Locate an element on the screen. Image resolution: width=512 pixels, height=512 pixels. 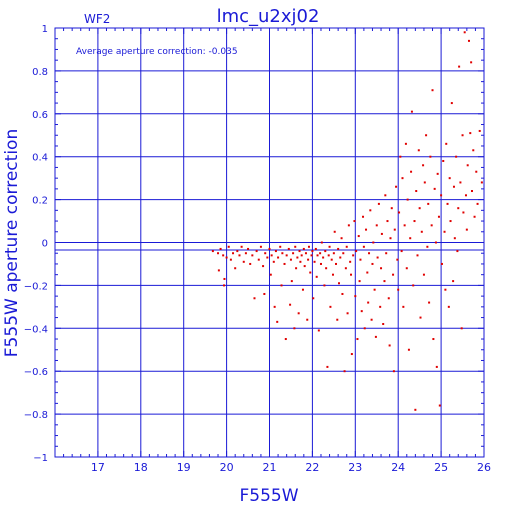
y-tick-label: 0 is located at coordinates (45, 244).